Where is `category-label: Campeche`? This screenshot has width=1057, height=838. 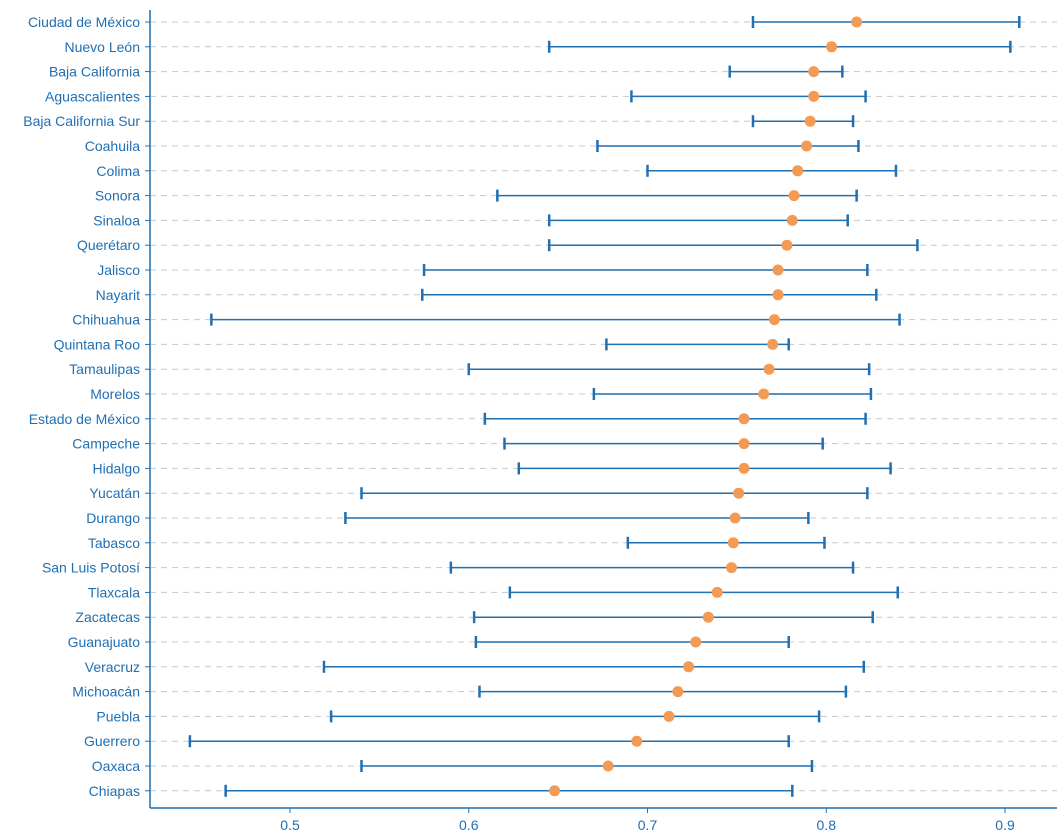
category-label: Campeche is located at coordinates (106, 444).